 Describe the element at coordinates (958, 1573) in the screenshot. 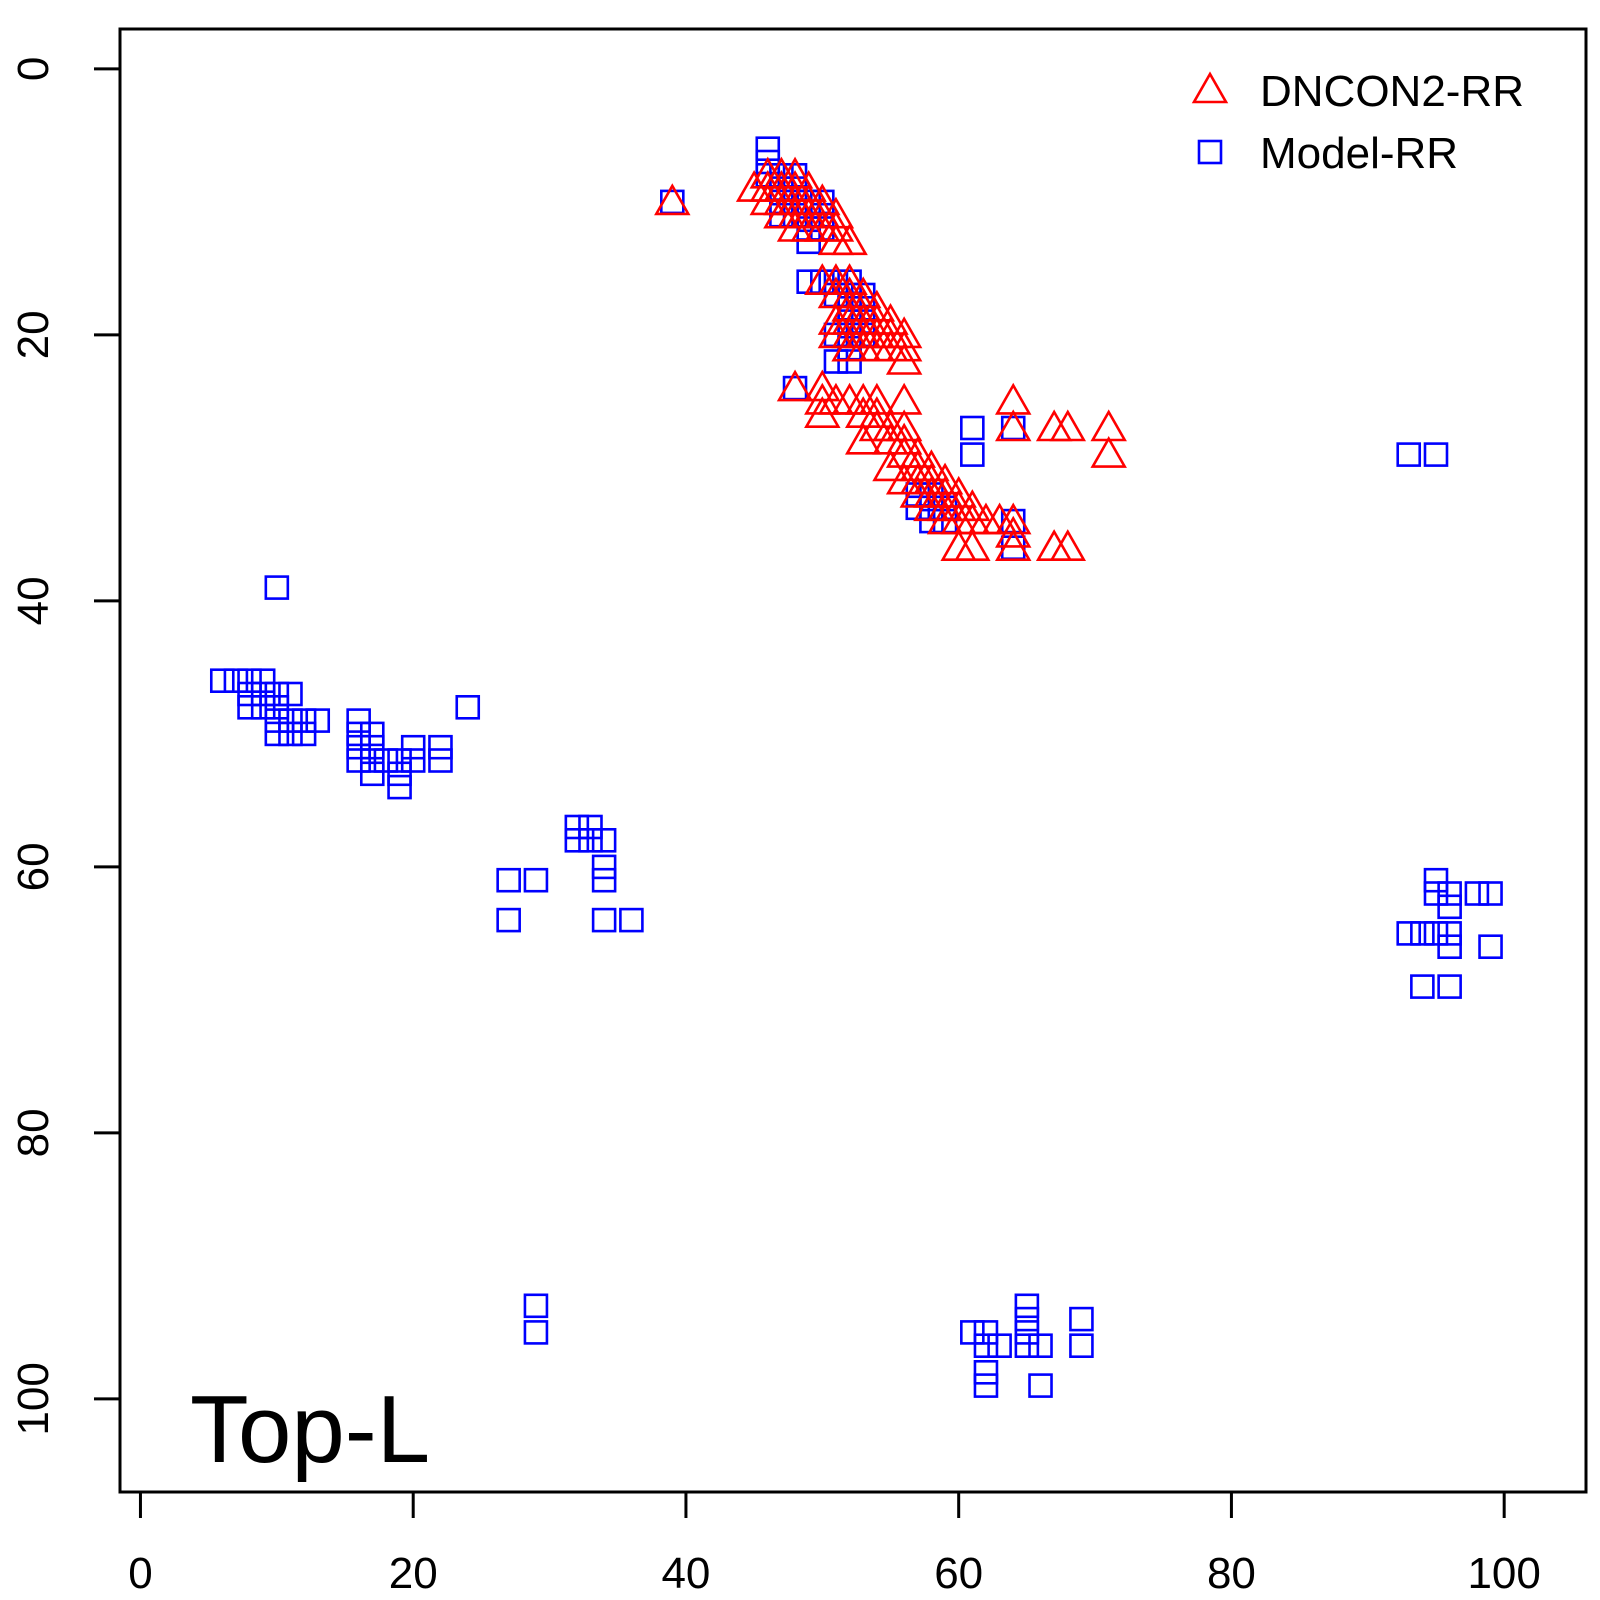

I see `x-tick-label: 60` at that location.